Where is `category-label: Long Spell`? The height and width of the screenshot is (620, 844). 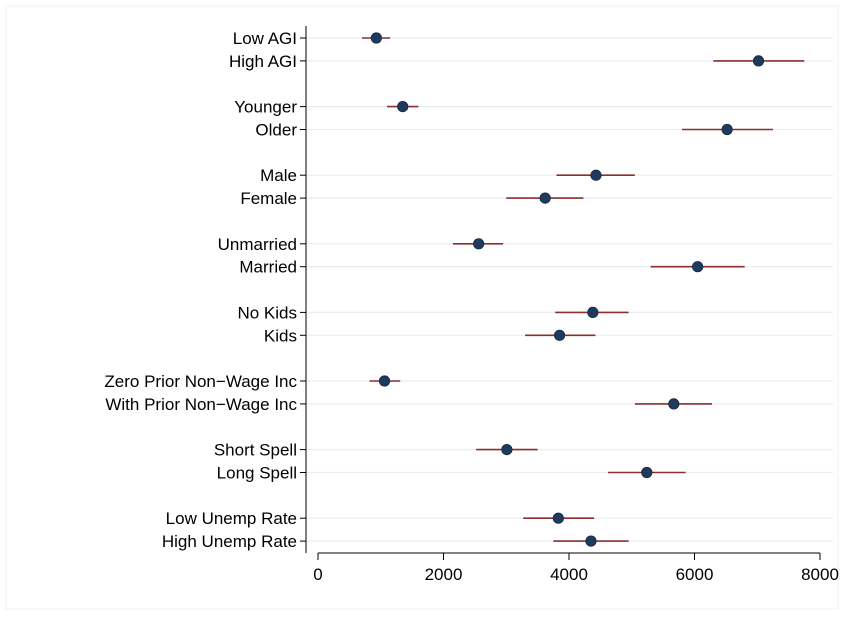
category-label: Long Spell is located at coordinates (257, 473).